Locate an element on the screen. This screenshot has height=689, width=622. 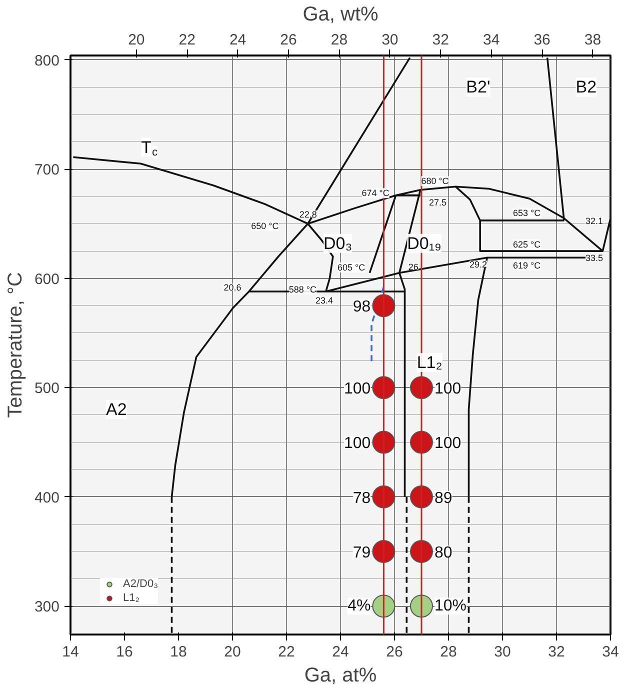
annotation: 588 °C is located at coordinates (303, 289).